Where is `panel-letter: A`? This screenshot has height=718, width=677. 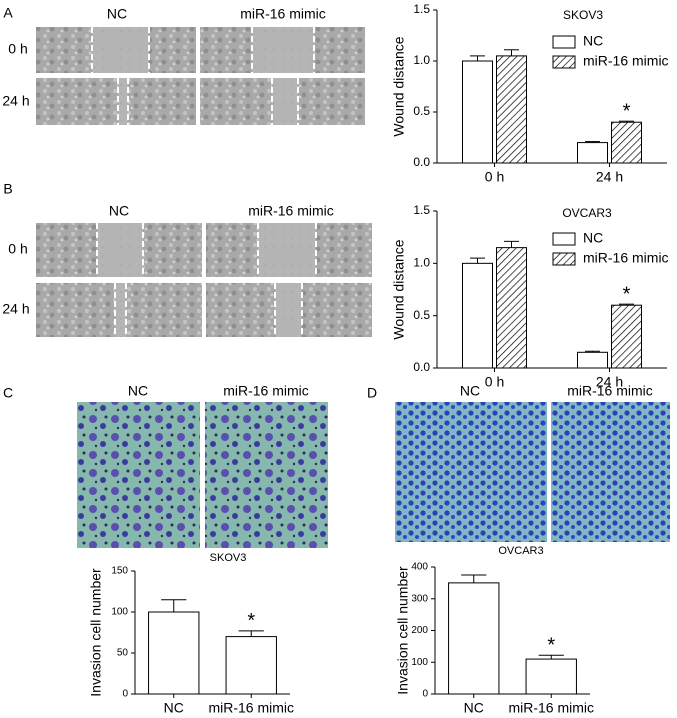
panel-letter: A is located at coordinates (8, 13).